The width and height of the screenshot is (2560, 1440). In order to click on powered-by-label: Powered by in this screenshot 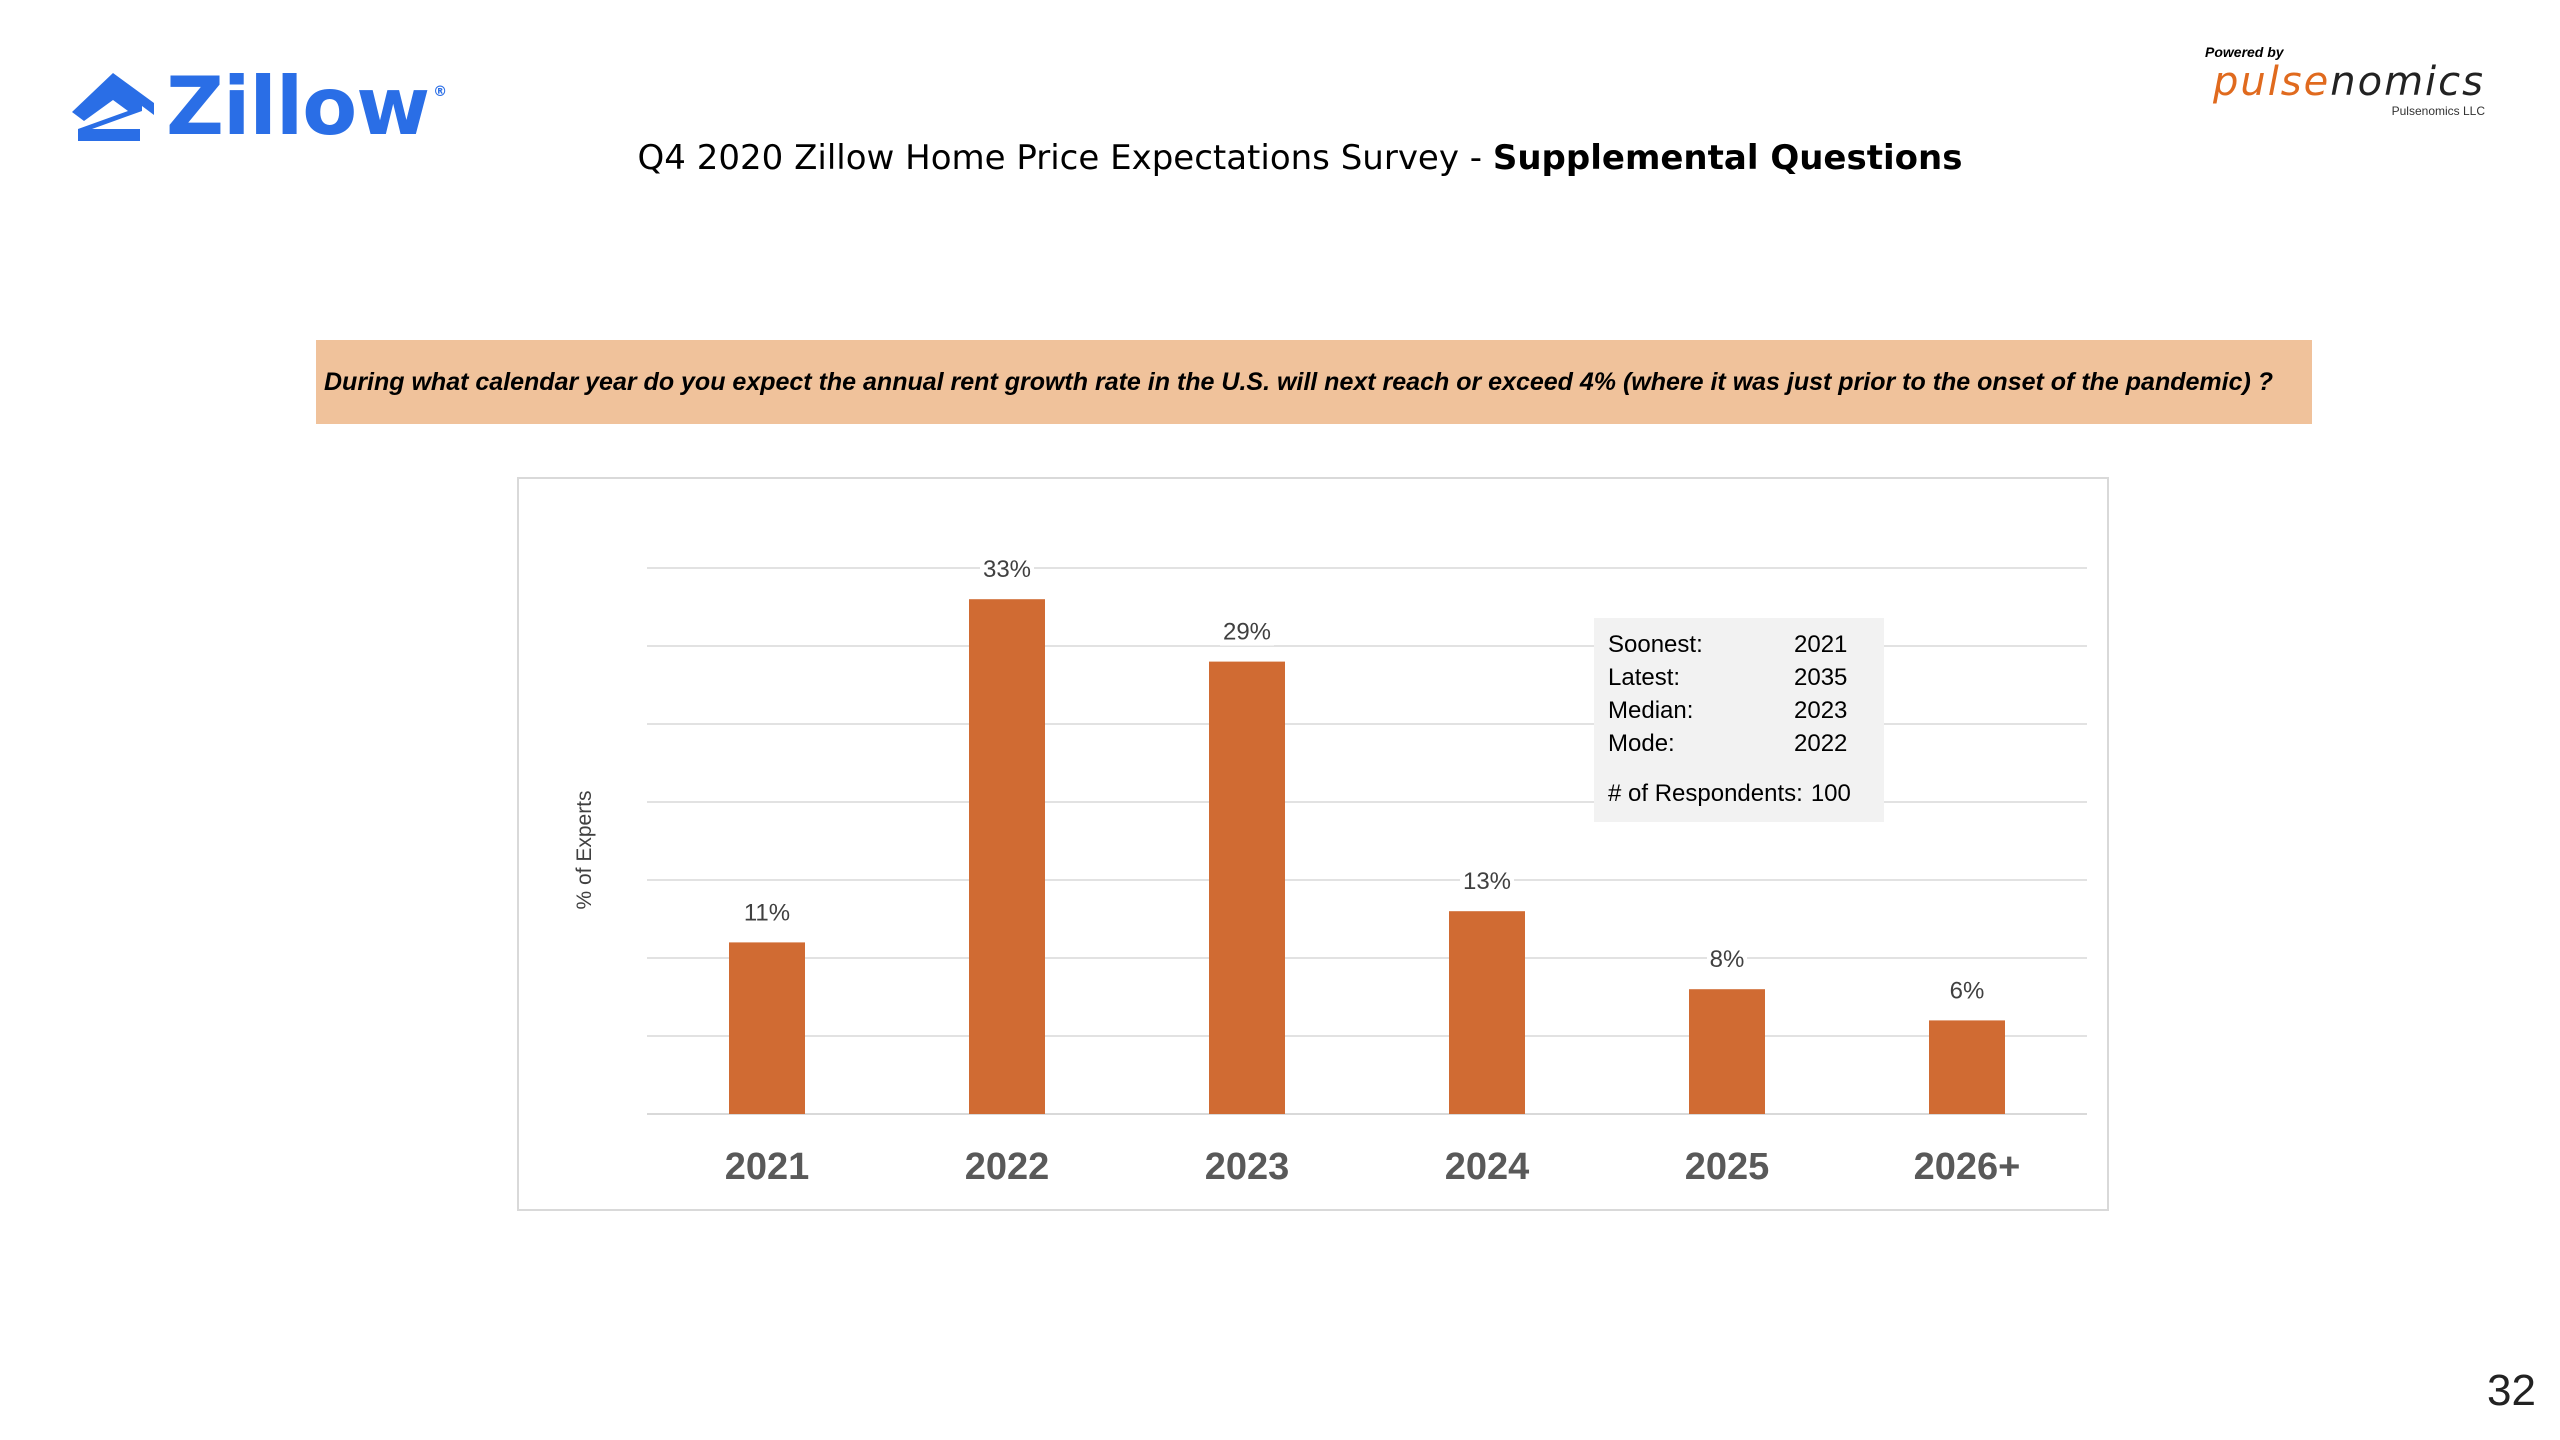, I will do `click(2244, 52)`.